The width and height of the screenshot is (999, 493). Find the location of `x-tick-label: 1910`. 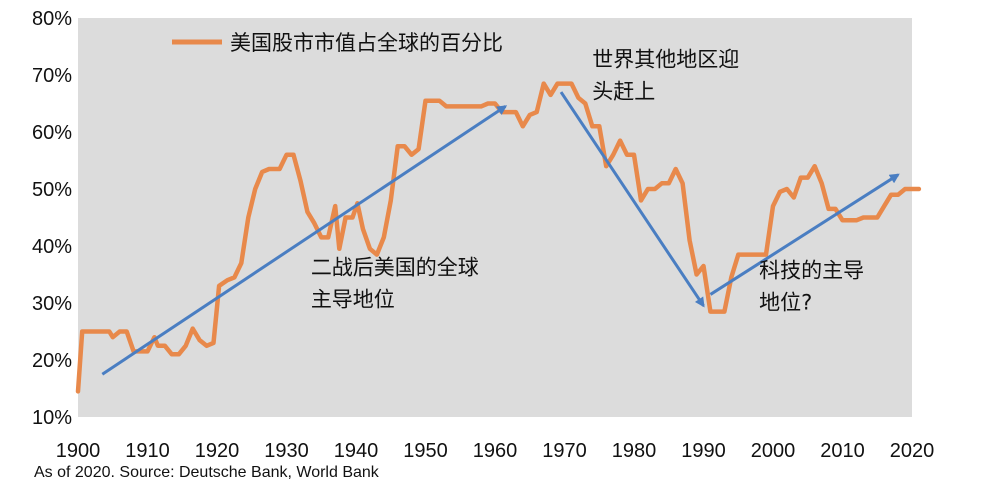

x-tick-label: 1910 is located at coordinates (147, 451).